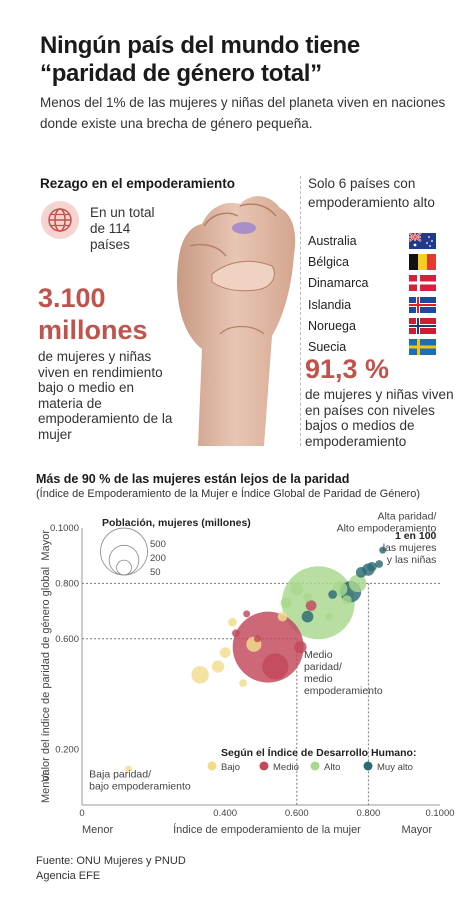  Describe the element at coordinates (327, 347) in the screenshot. I see `country-name: Suecia` at that location.